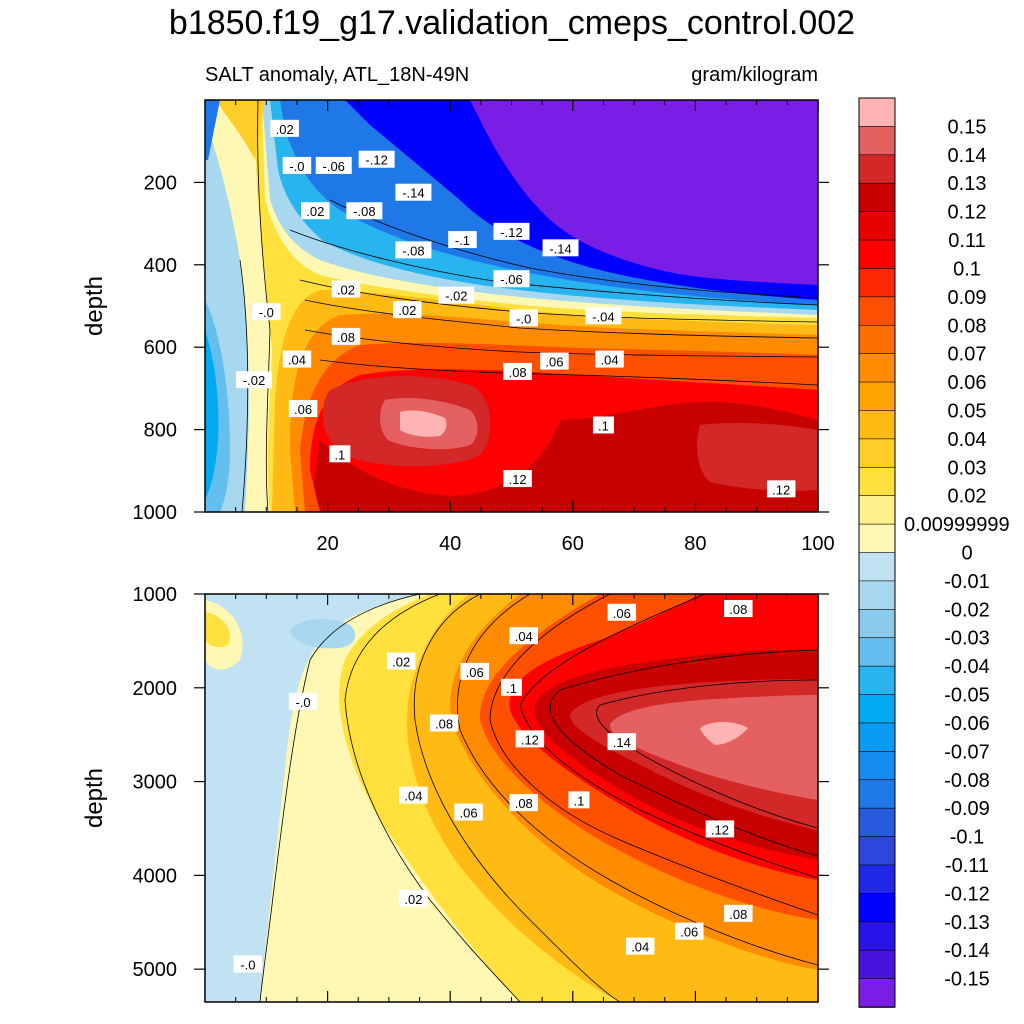  Describe the element at coordinates (724, 733) in the screenshot. I see `lower-band-pink` at that location.